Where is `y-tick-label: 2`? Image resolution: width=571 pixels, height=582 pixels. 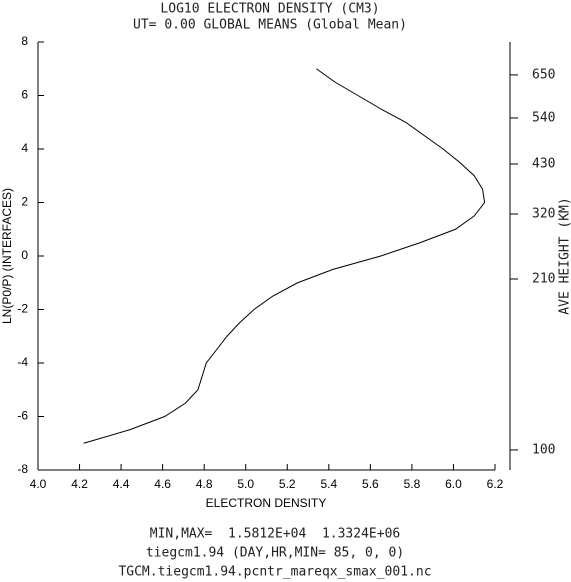
y-tick-label: 2 is located at coordinates (24, 202).